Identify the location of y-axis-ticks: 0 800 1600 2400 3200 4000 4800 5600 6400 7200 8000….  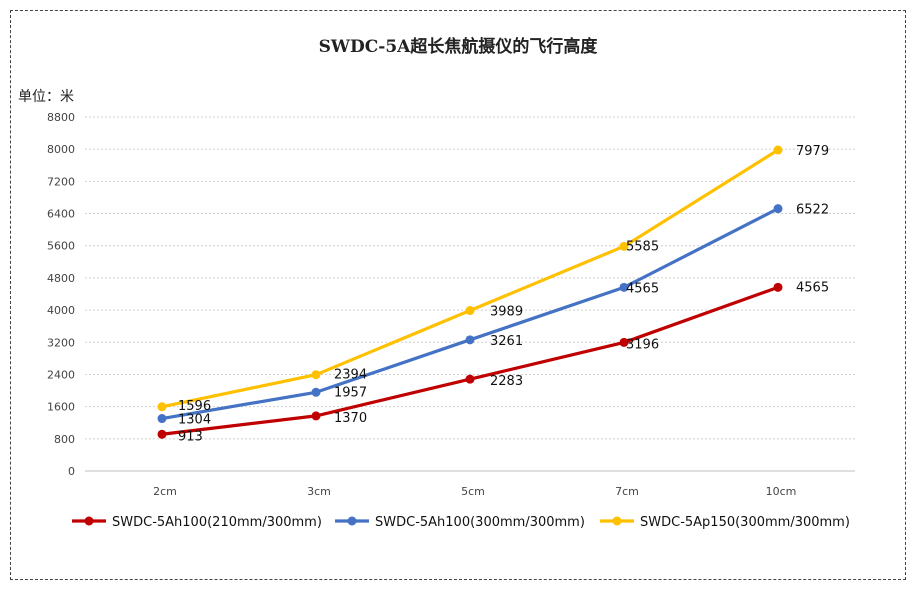
(61, 294).